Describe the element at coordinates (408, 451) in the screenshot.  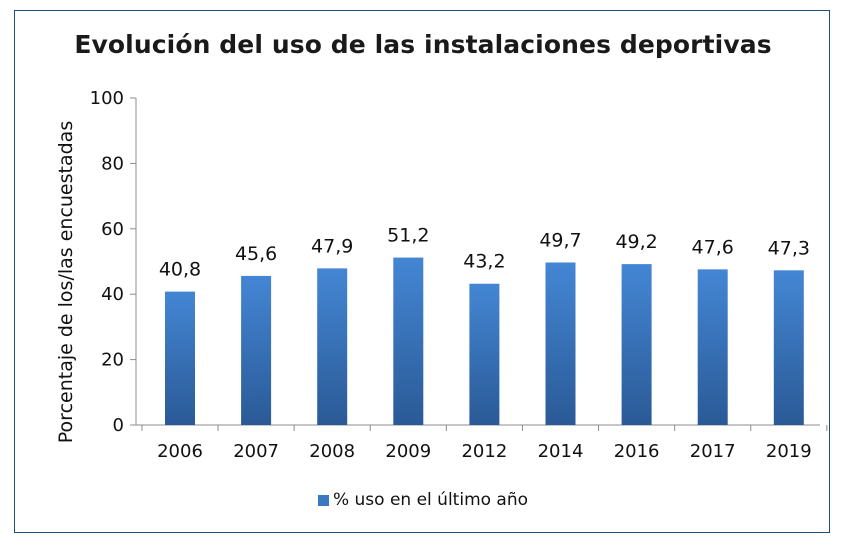
I see `x-tick-label-2009: 2009` at that location.